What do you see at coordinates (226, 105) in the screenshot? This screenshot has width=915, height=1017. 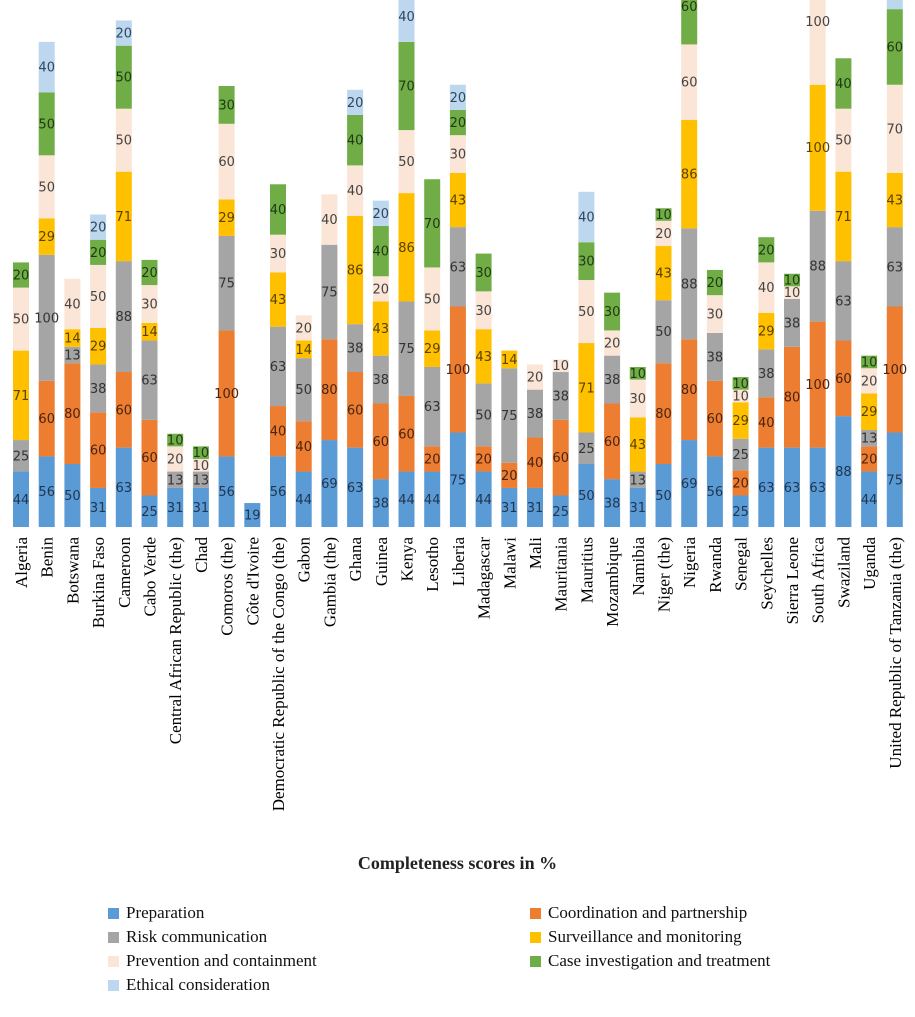 I see `data-label: 30` at bounding box center [226, 105].